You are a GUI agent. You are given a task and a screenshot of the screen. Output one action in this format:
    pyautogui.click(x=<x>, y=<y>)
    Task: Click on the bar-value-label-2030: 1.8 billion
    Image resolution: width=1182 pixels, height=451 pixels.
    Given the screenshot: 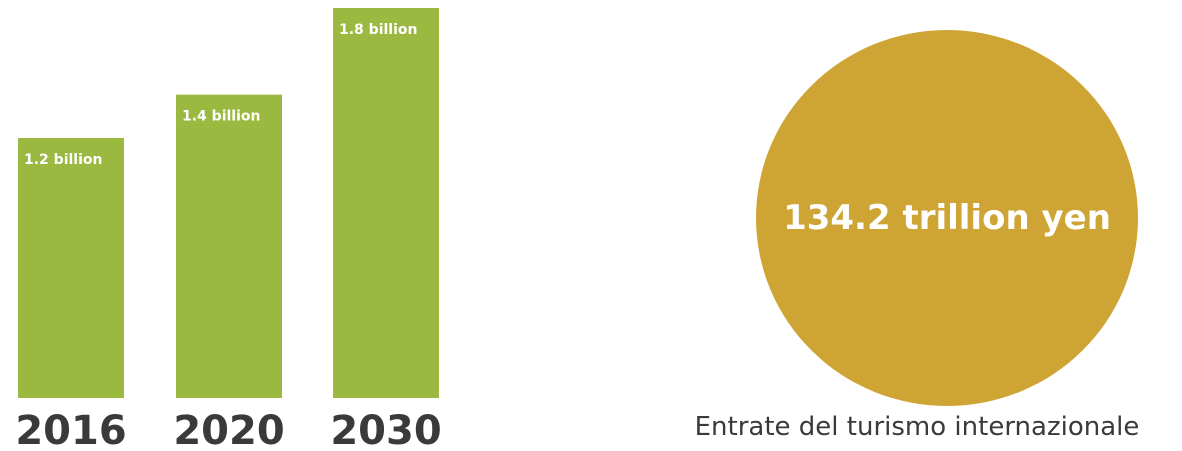 What is the action you would take?
    pyautogui.click(x=378, y=30)
    